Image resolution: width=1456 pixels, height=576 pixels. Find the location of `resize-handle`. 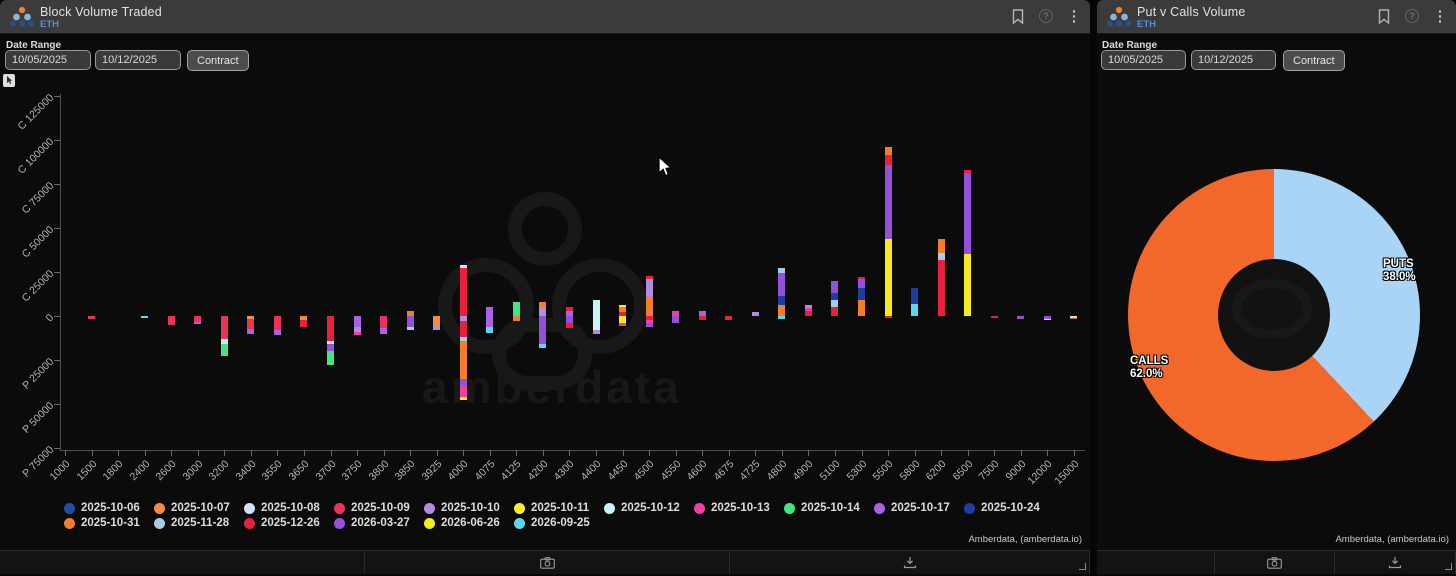

resize-handle is located at coordinates (1082, 566).